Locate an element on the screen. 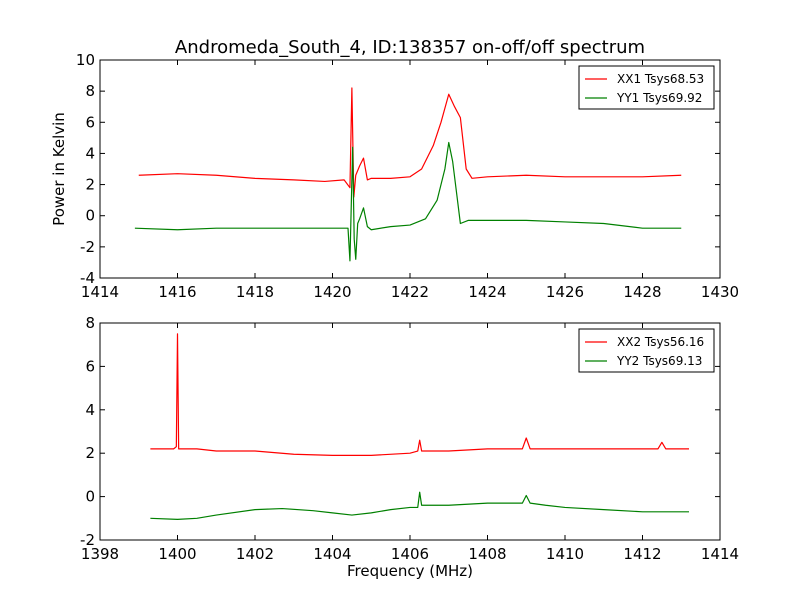 This screenshot has height=600, width=800. plot0-y-tick-label: 4 is located at coordinates (90, 153).